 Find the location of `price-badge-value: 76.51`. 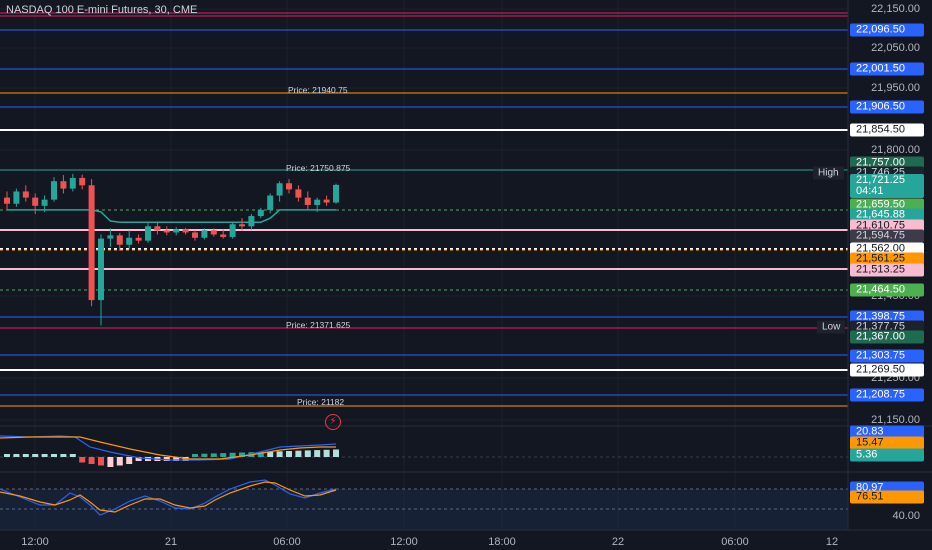

price-badge-value: 76.51 is located at coordinates (870, 496).